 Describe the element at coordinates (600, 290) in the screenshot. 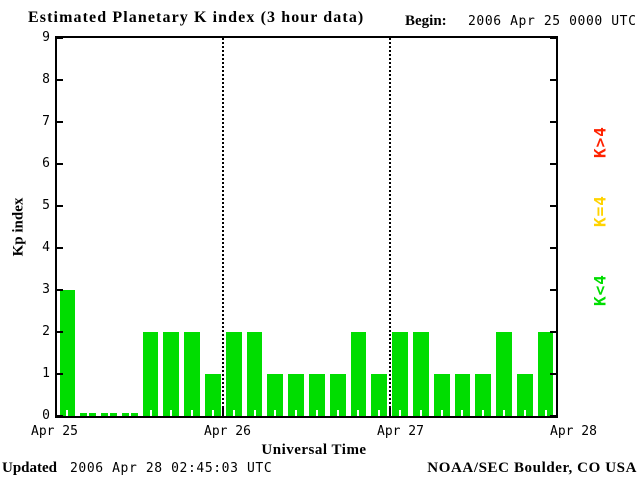

I see `legend-item-K4: K<4` at that location.